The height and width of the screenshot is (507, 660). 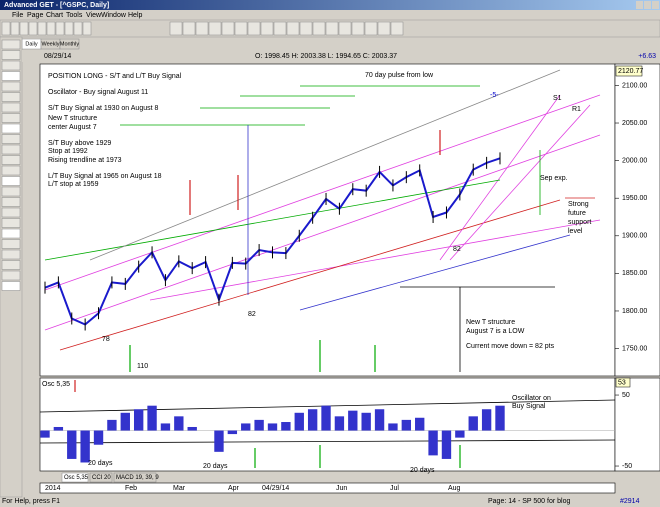 What do you see at coordinates (137, 478) in the screenshot?
I see `bottom-tab-label: MACD 19, 39, 9` at bounding box center [137, 478].